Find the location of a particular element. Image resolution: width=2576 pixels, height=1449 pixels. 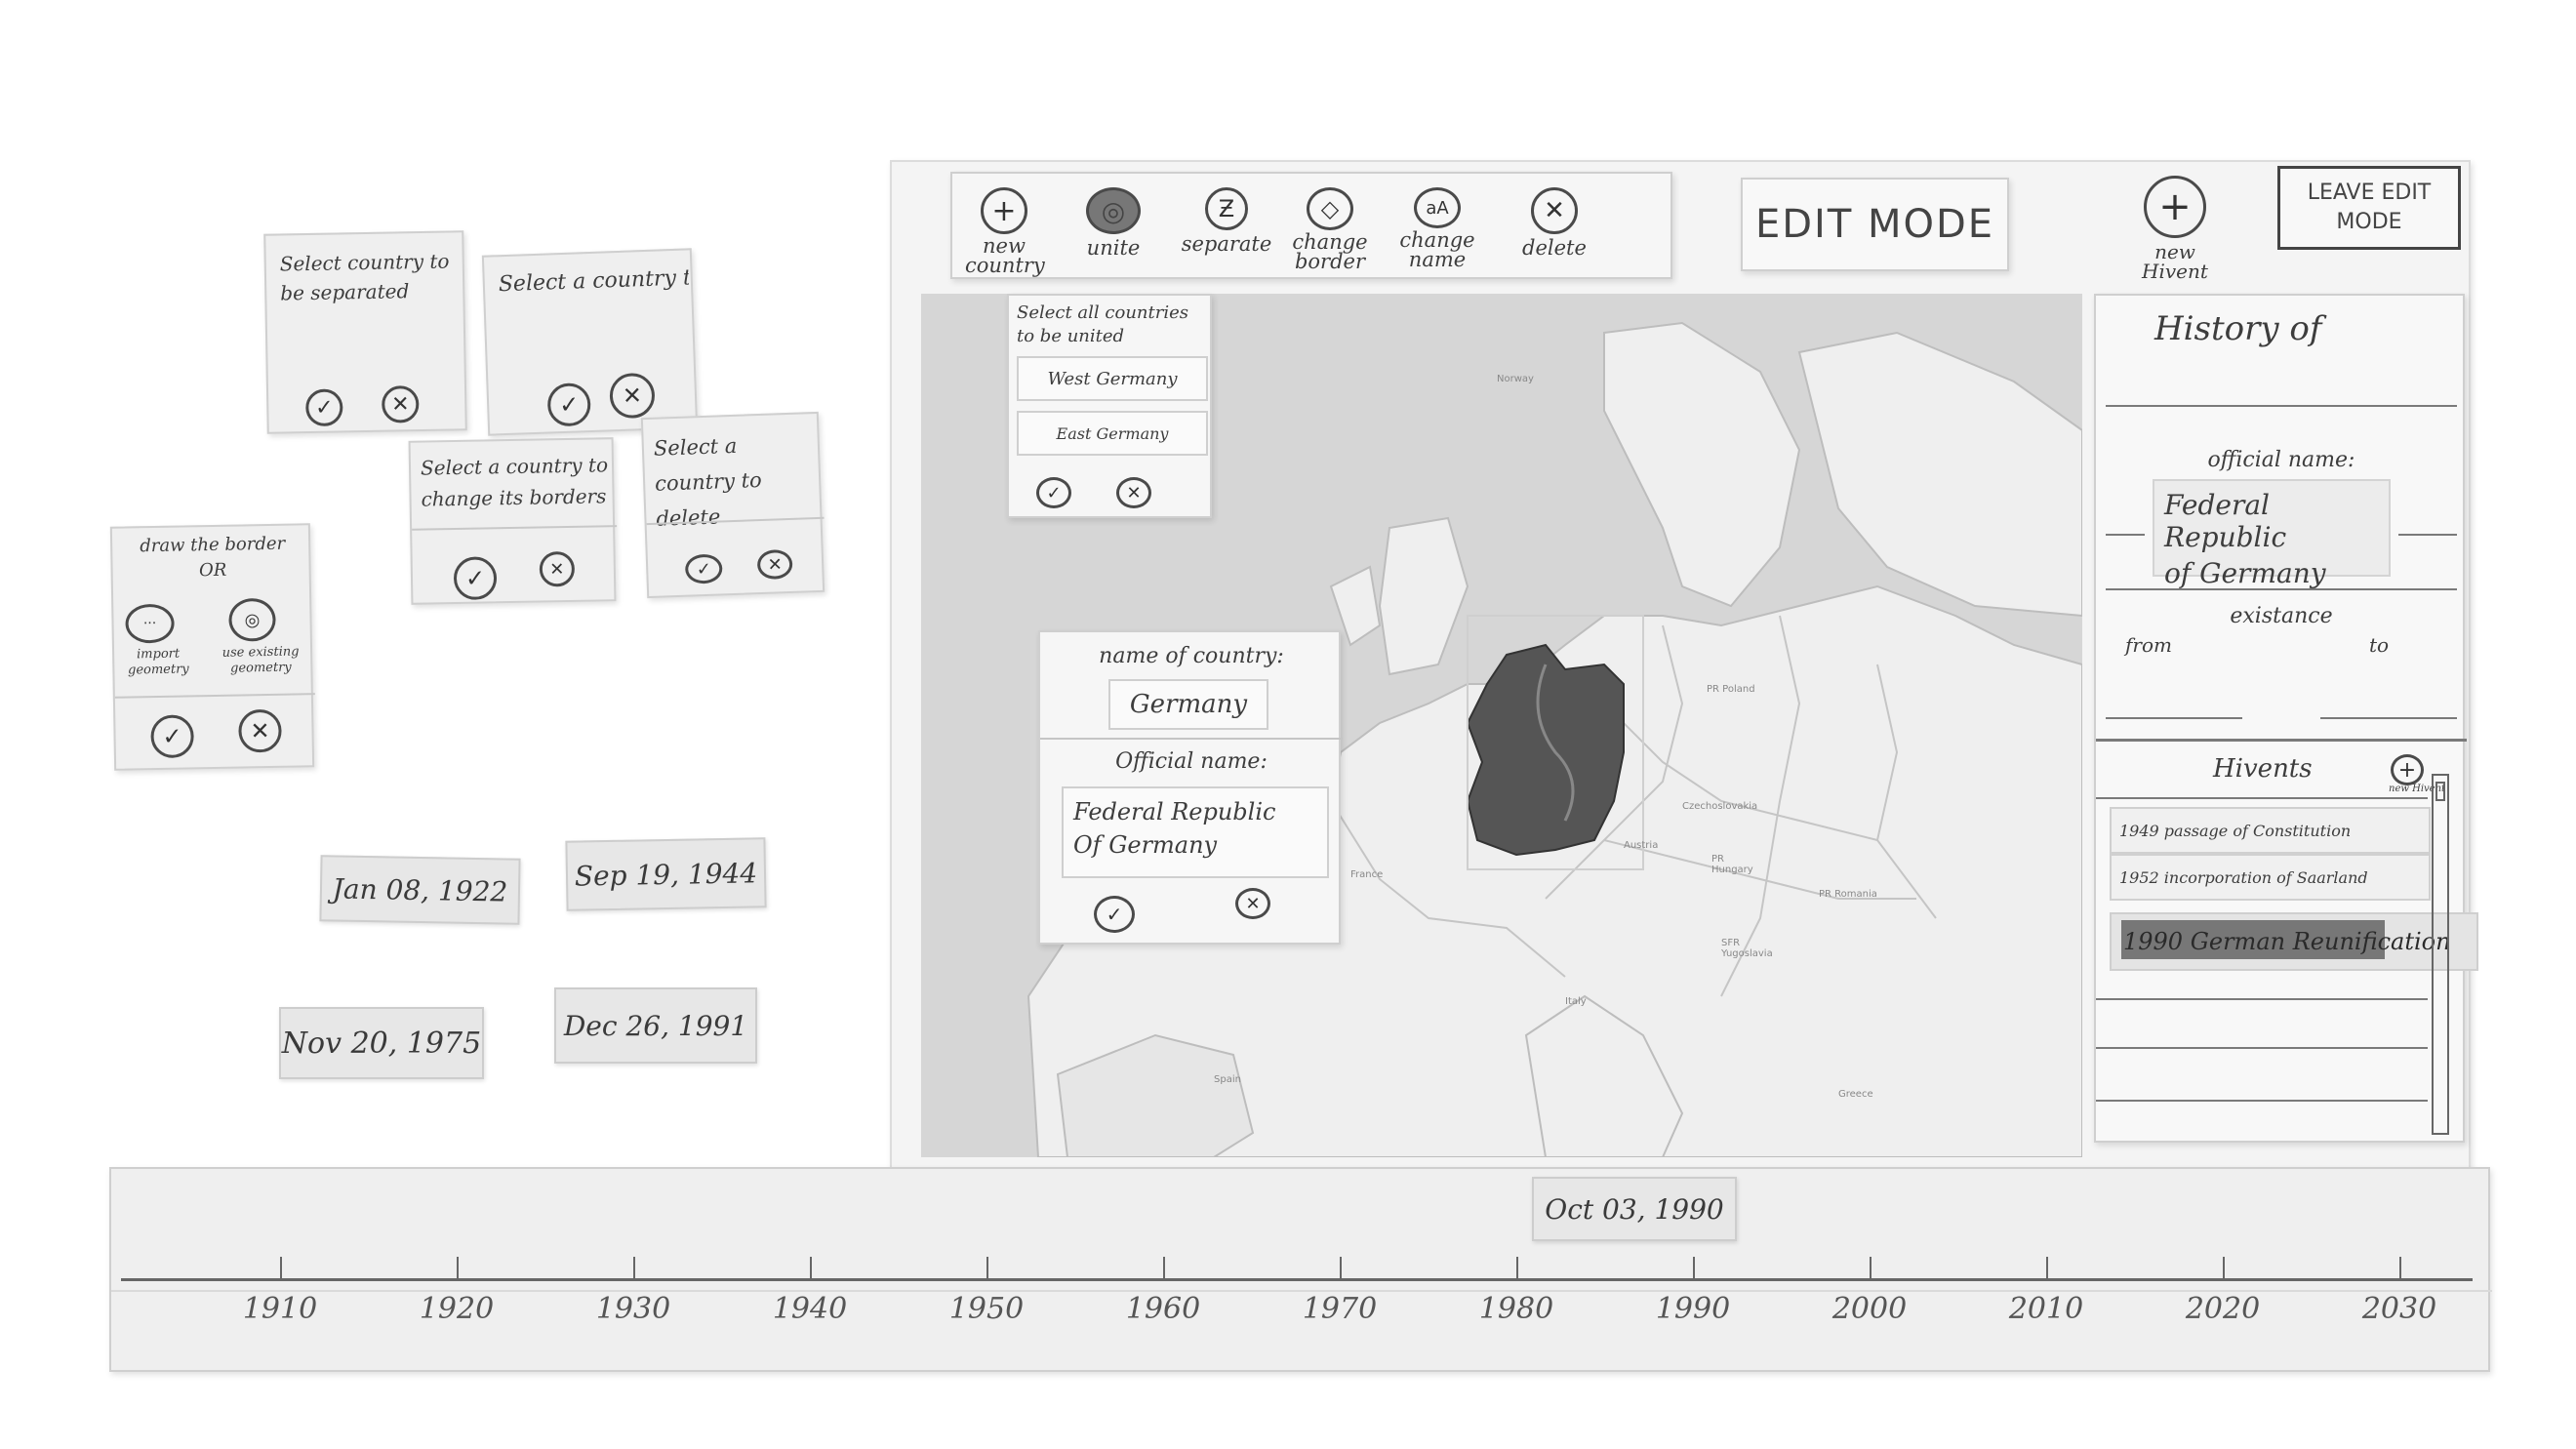

timeline is located at coordinates (1300, 1269).